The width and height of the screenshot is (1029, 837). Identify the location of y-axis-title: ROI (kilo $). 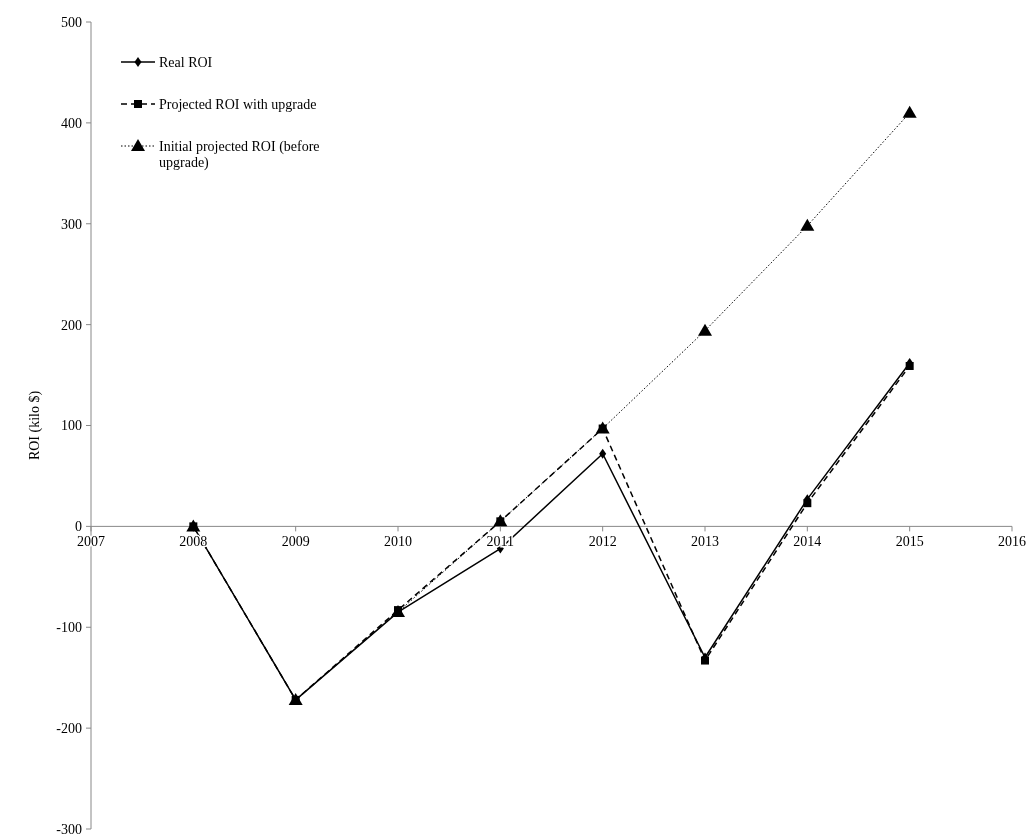
(35, 425).